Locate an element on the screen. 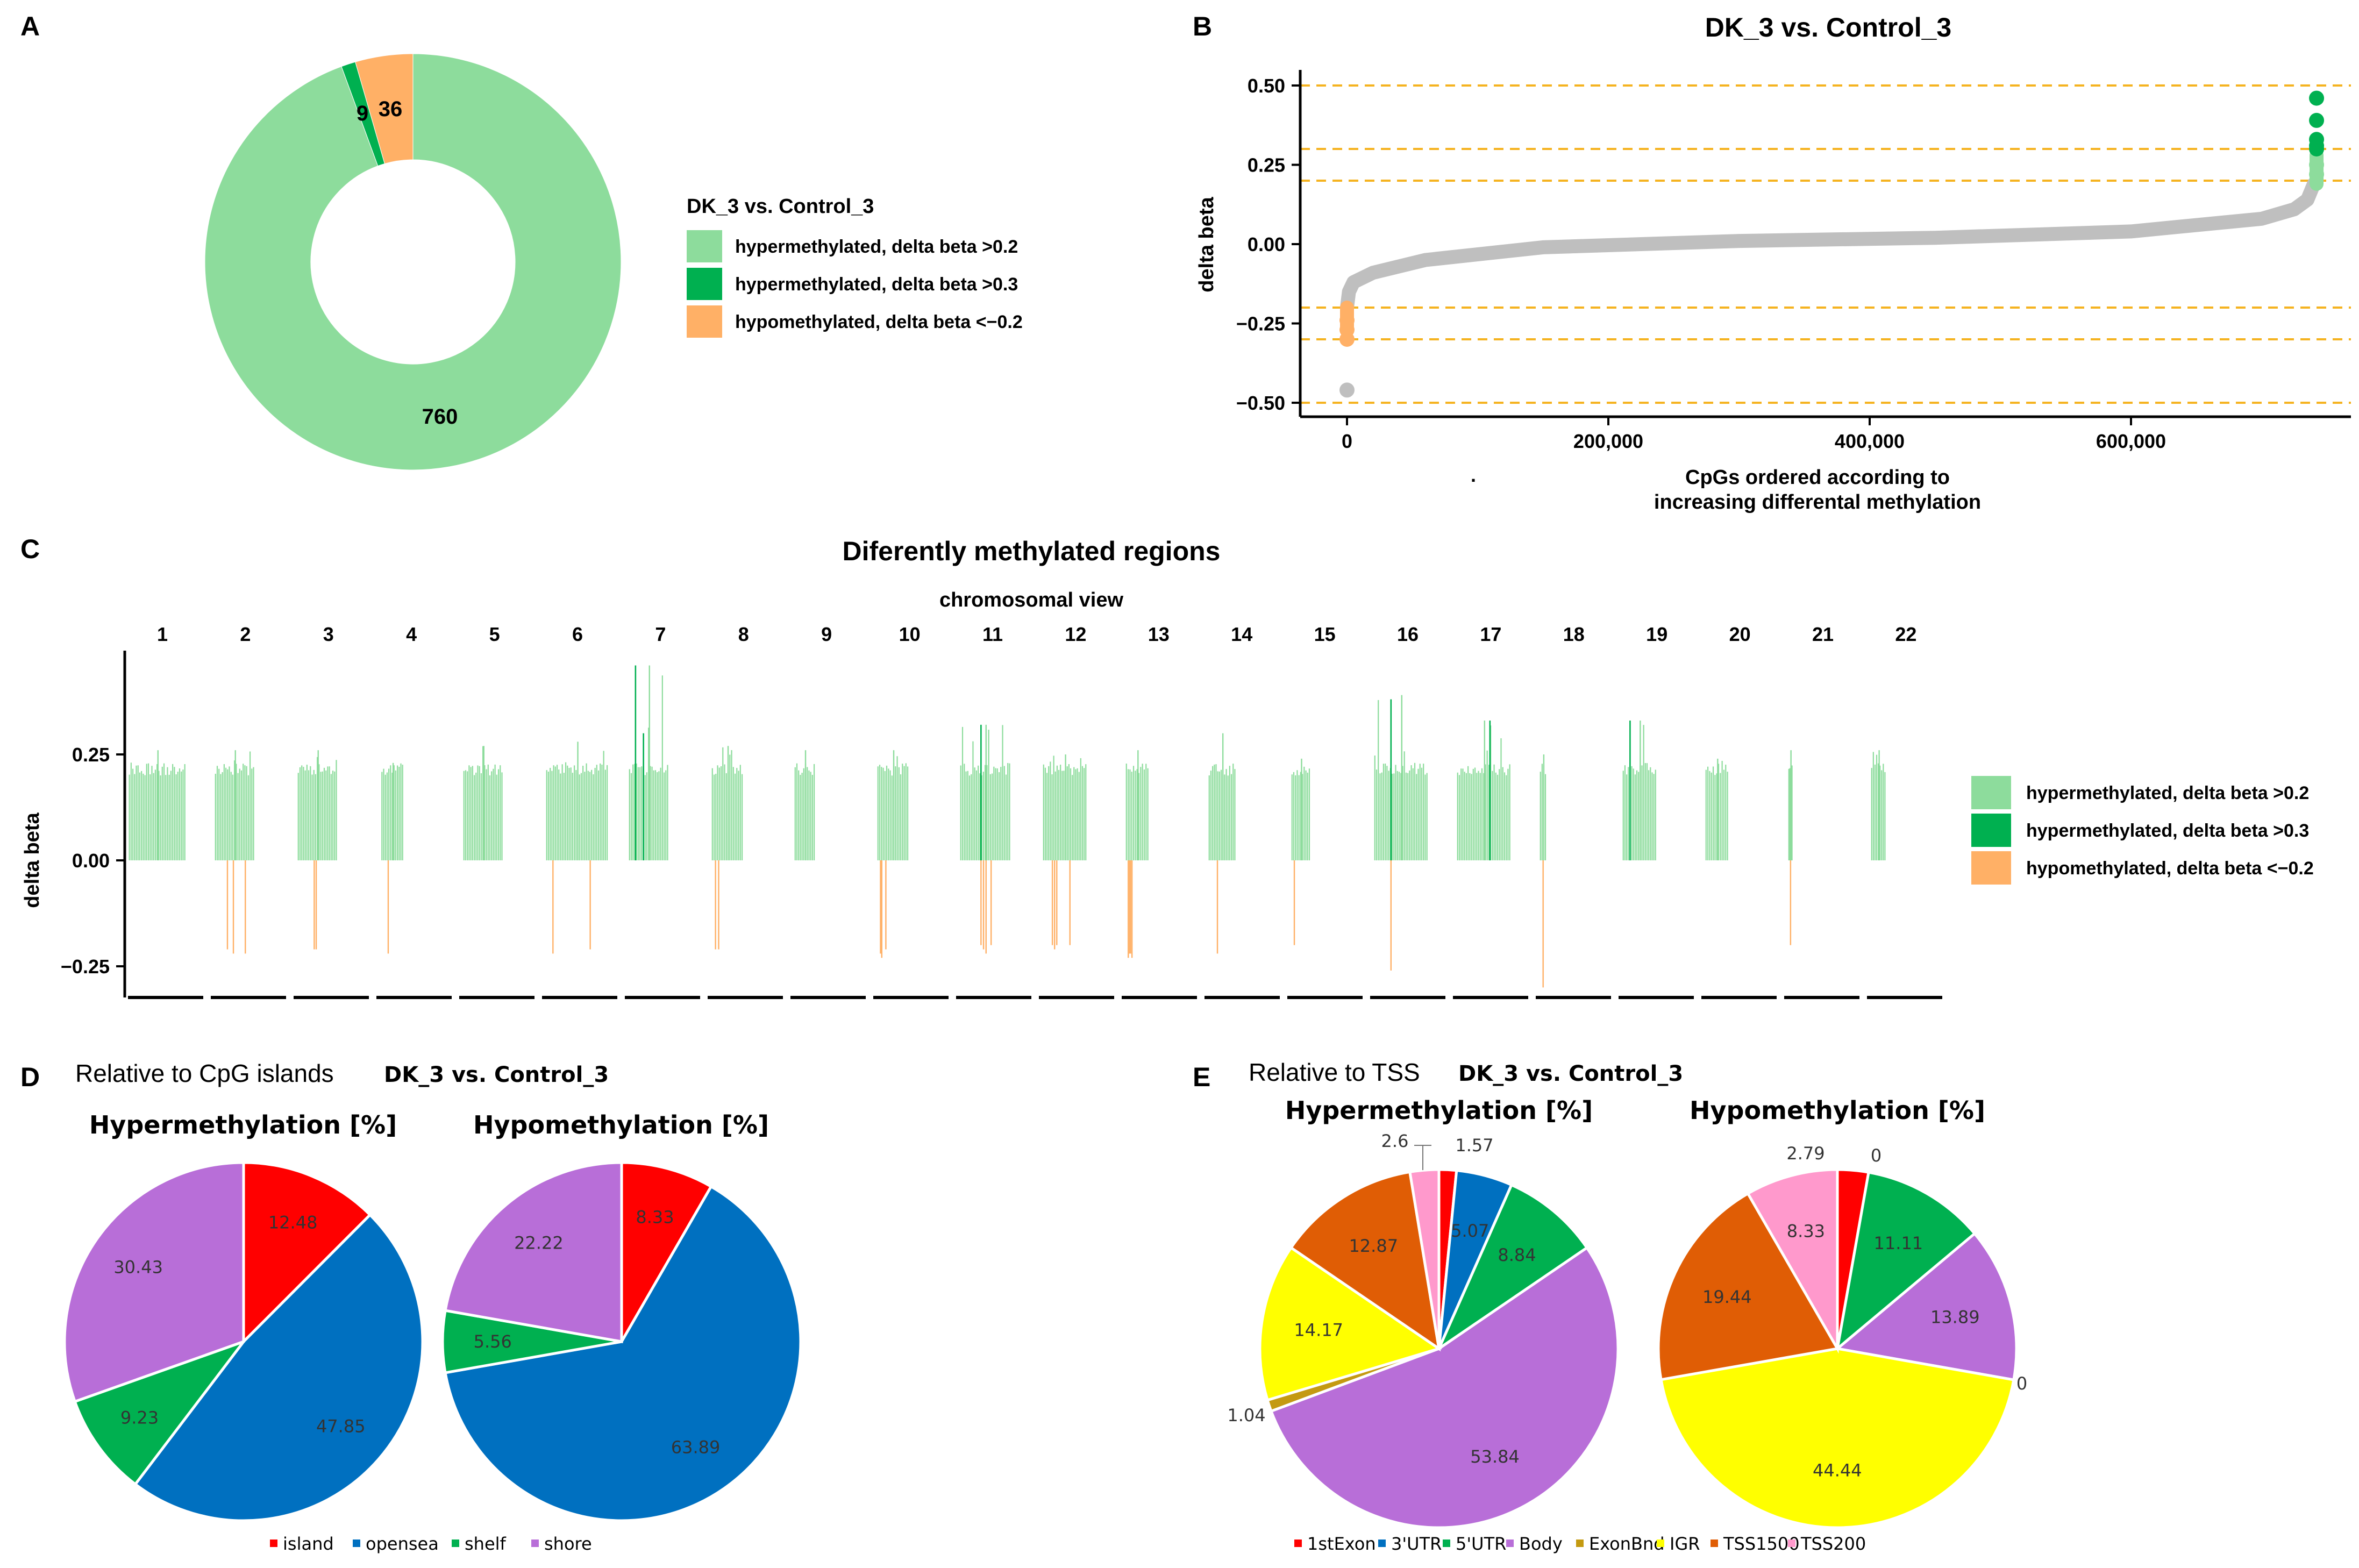 This screenshot has width=2359, height=1568. pie-chart-d2: Hypomethylation [%] 8.33 63.89 5.56 22.22 is located at coordinates (621, 1316).